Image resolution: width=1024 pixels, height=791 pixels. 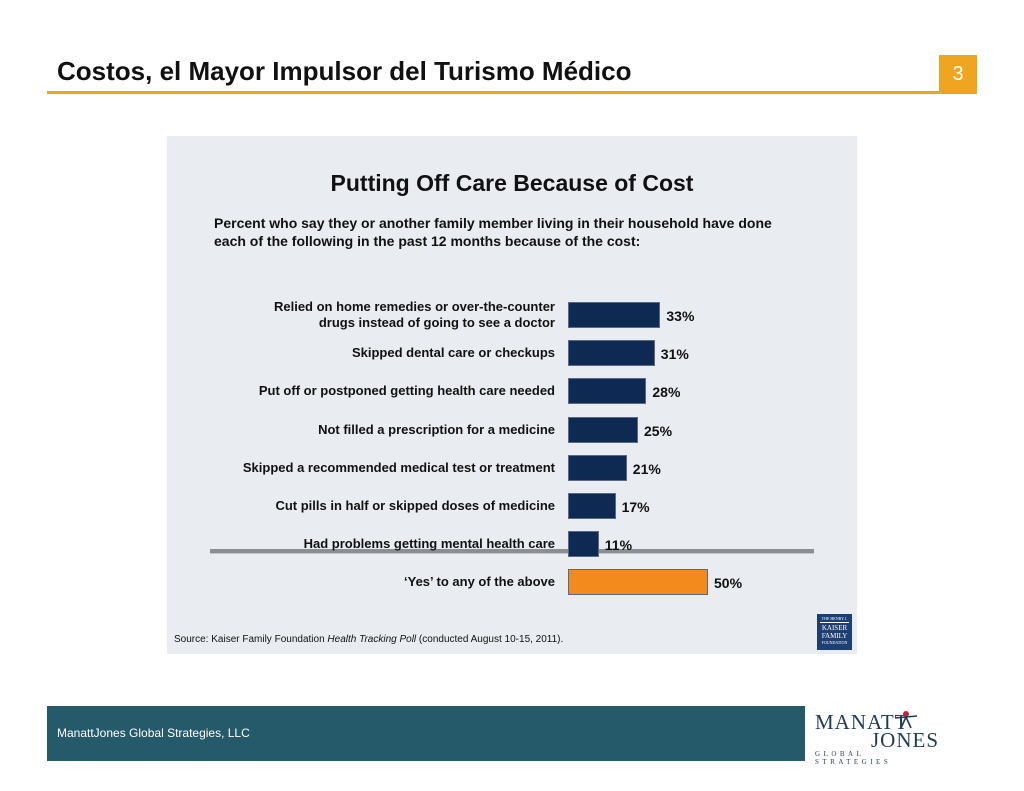 I want to click on kff-logo-bottom: FOUNDATION, so click(x=834, y=642).